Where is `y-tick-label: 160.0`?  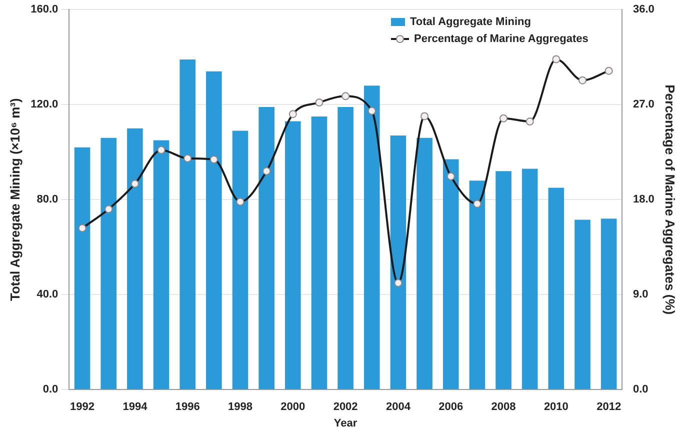
y-tick-label: 160.0 is located at coordinates (44, 10).